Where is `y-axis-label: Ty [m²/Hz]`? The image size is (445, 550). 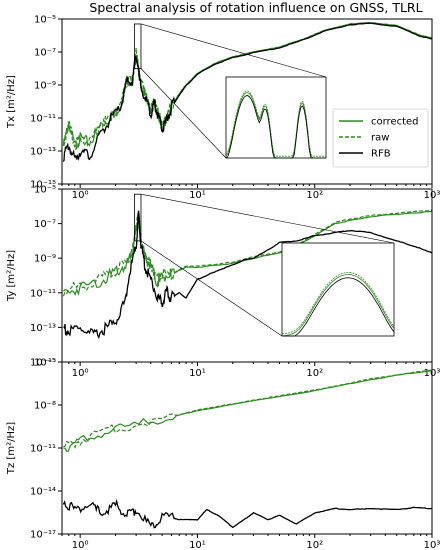 y-axis-label: Ty [m²/Hz] is located at coordinates (11, 276).